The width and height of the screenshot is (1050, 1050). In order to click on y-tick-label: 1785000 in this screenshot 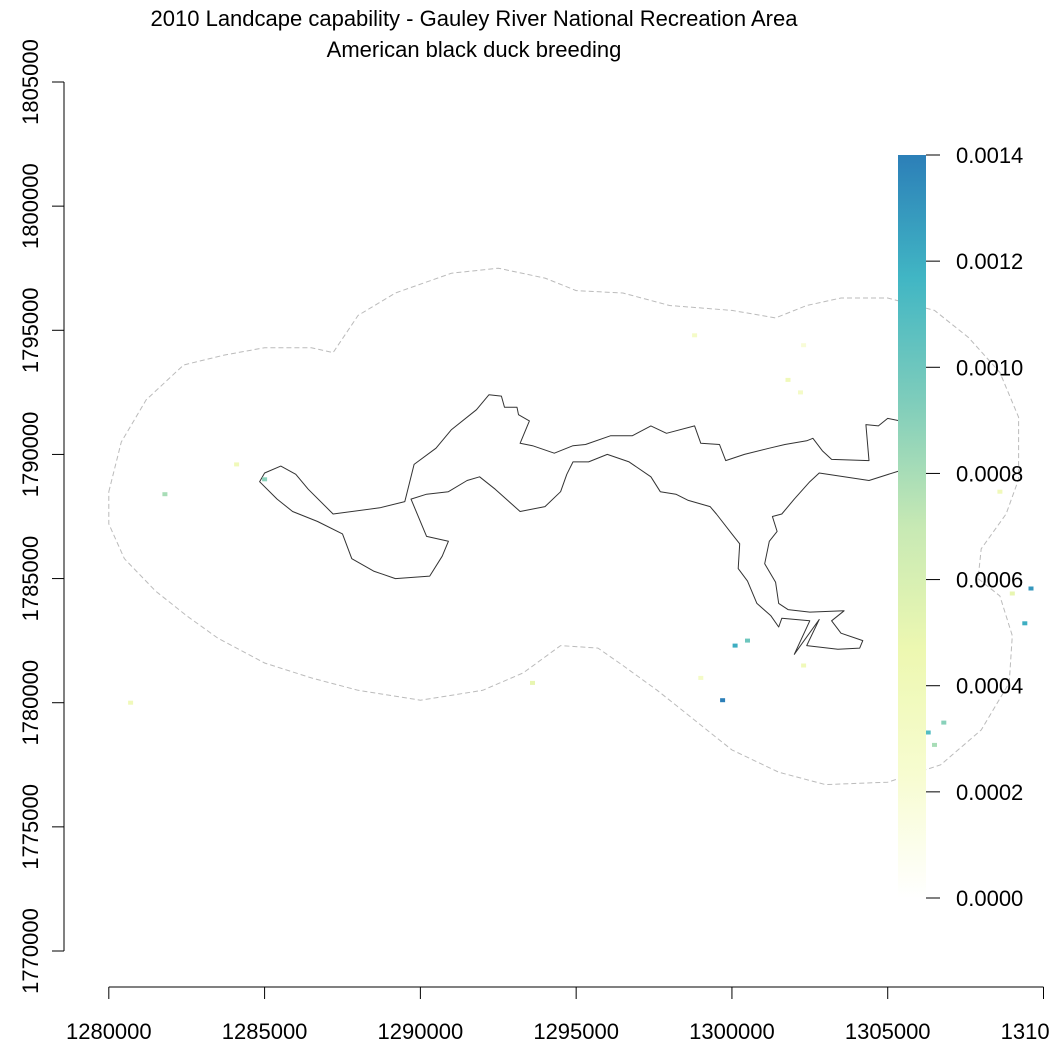, I will do `click(30, 579)`.